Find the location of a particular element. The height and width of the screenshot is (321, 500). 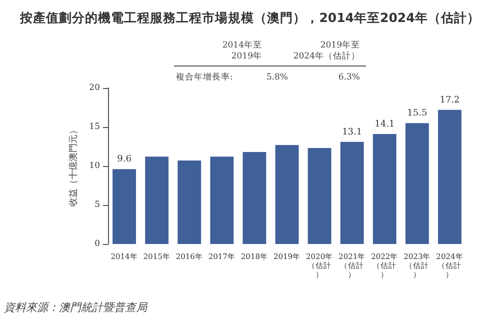

y-tick-label: 20 is located at coordinates (94, 88).